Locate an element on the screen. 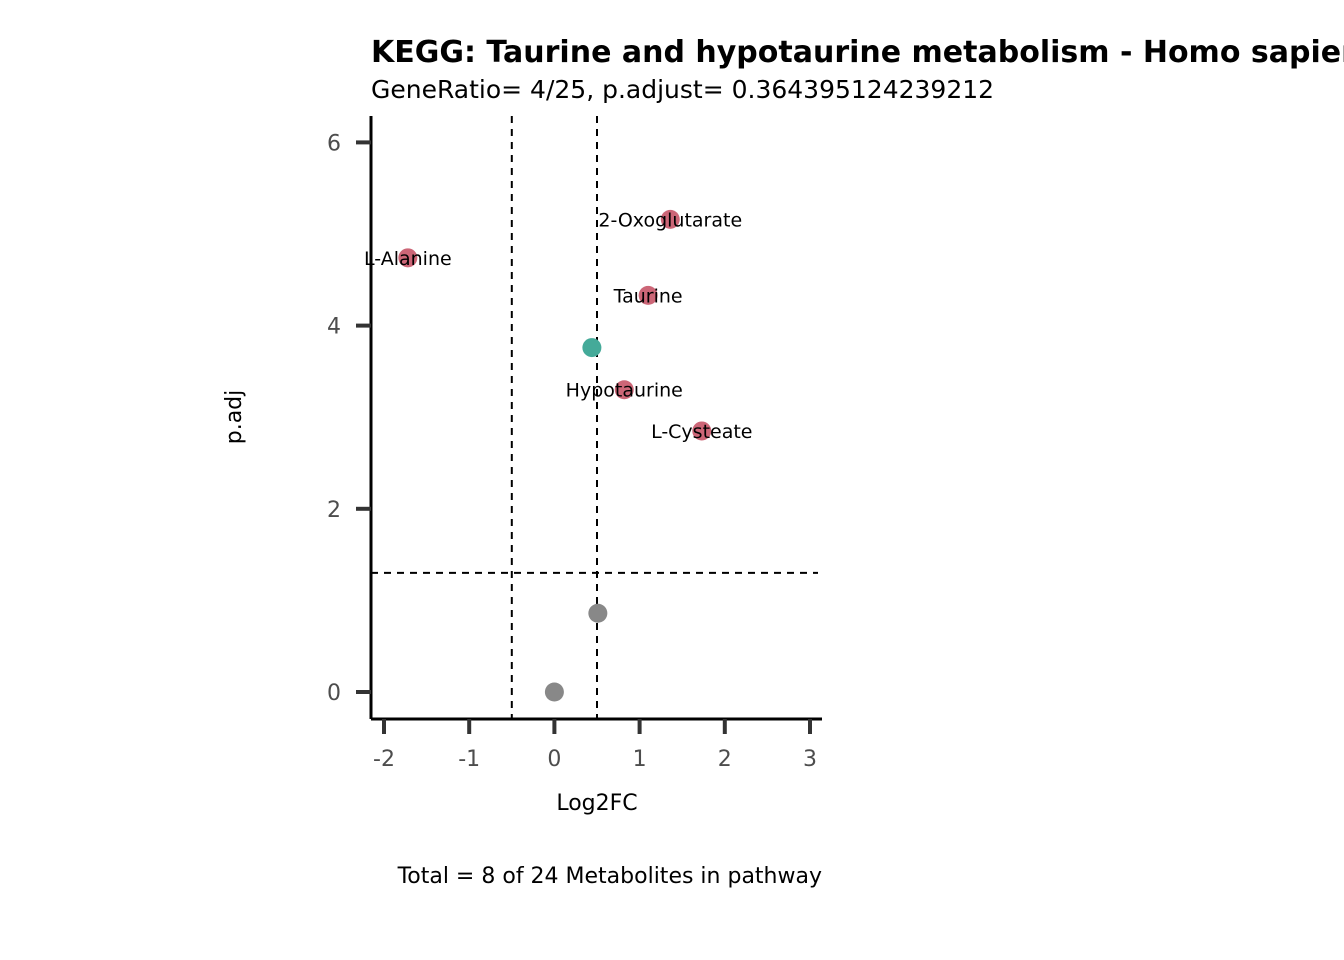 The height and width of the screenshot is (960, 1344). x-axis-label: Log2FC is located at coordinates (596, 803).